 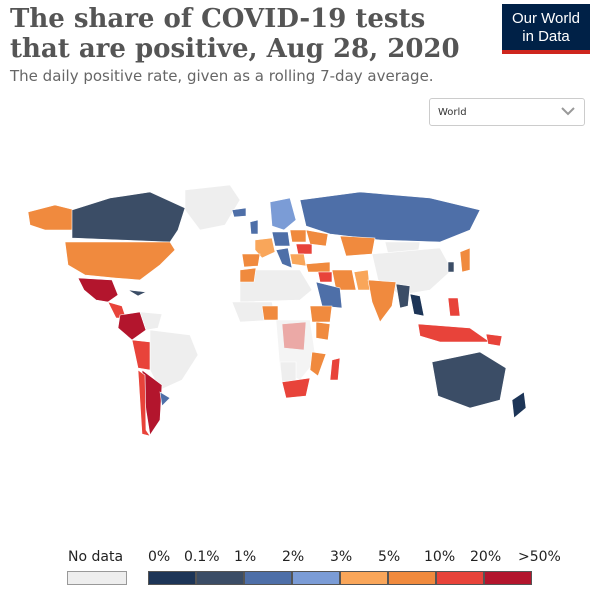 What do you see at coordinates (452, 112) in the screenshot?
I see `region-select-value: World` at bounding box center [452, 112].